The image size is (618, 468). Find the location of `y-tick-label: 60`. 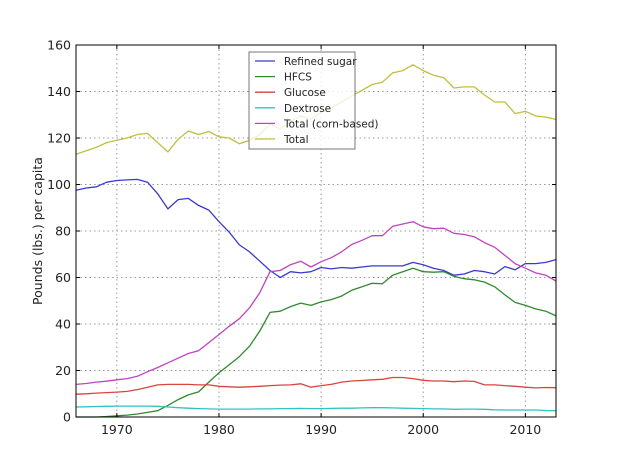

y-tick-label: 60 is located at coordinates (63, 277).